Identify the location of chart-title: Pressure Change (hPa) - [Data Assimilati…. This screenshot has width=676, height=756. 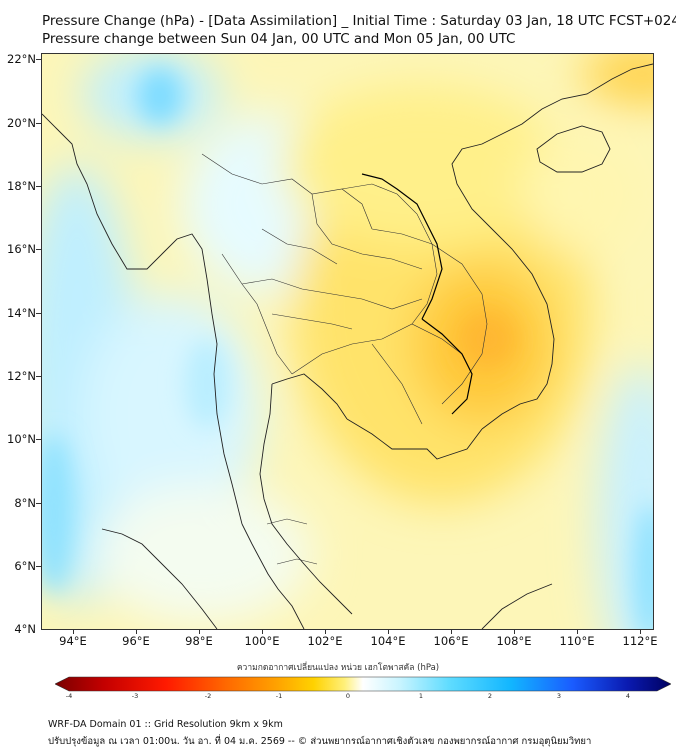
(359, 30).